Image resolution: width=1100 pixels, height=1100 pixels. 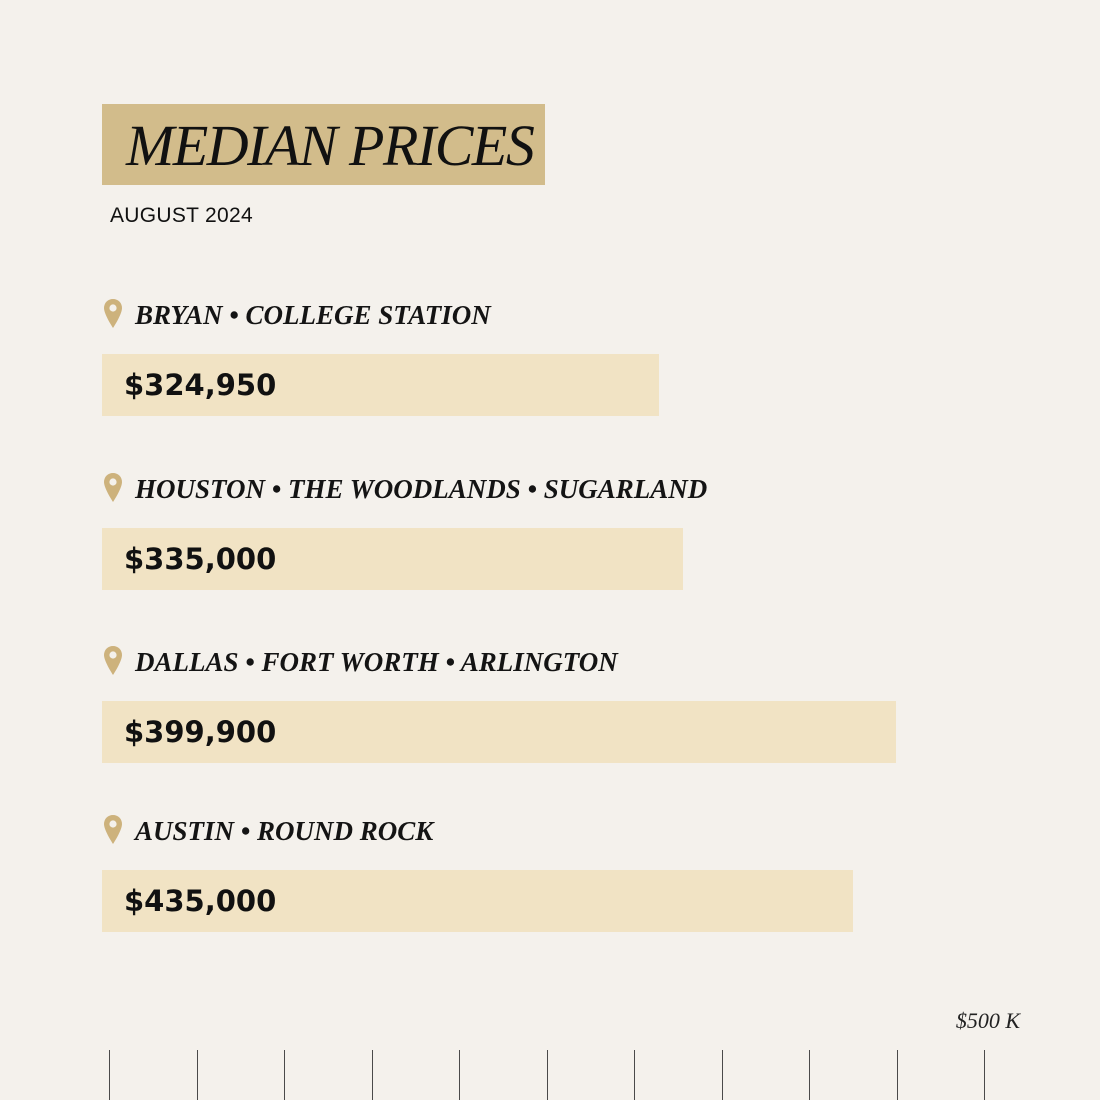 What do you see at coordinates (987, 1020) in the screenshot?
I see `axis-max-label: $500 K` at bounding box center [987, 1020].